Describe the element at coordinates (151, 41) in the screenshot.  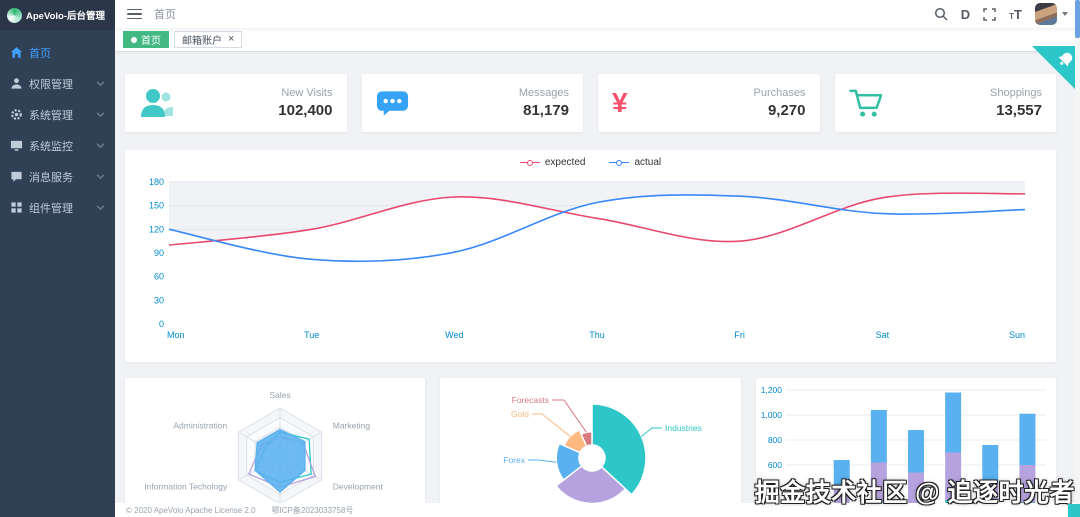
I see `tab-label: 首页` at that location.